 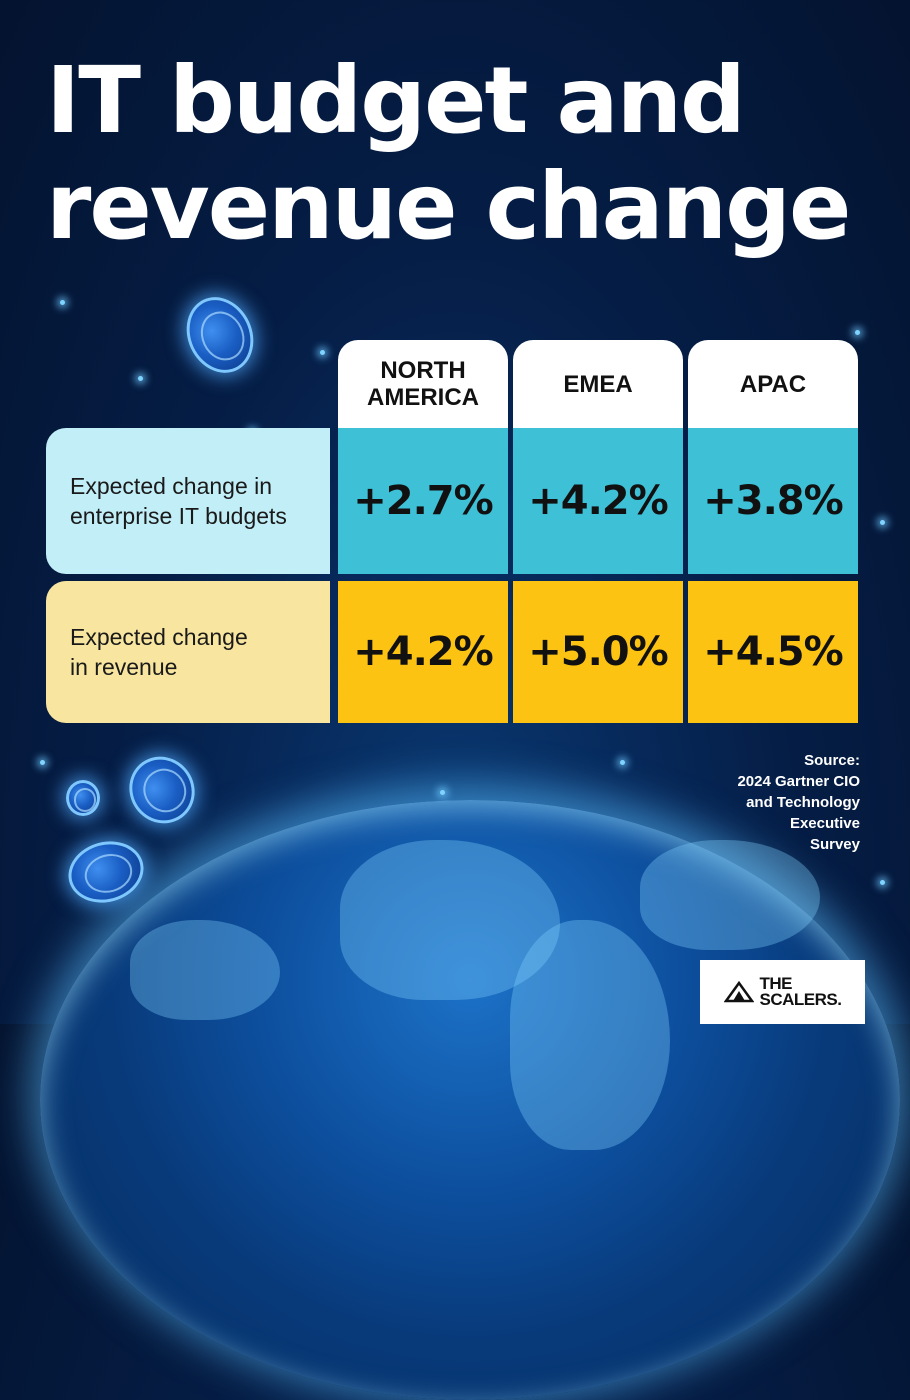 What do you see at coordinates (773, 652) in the screenshot?
I see `value-revenue-apac: +4.5%` at bounding box center [773, 652].